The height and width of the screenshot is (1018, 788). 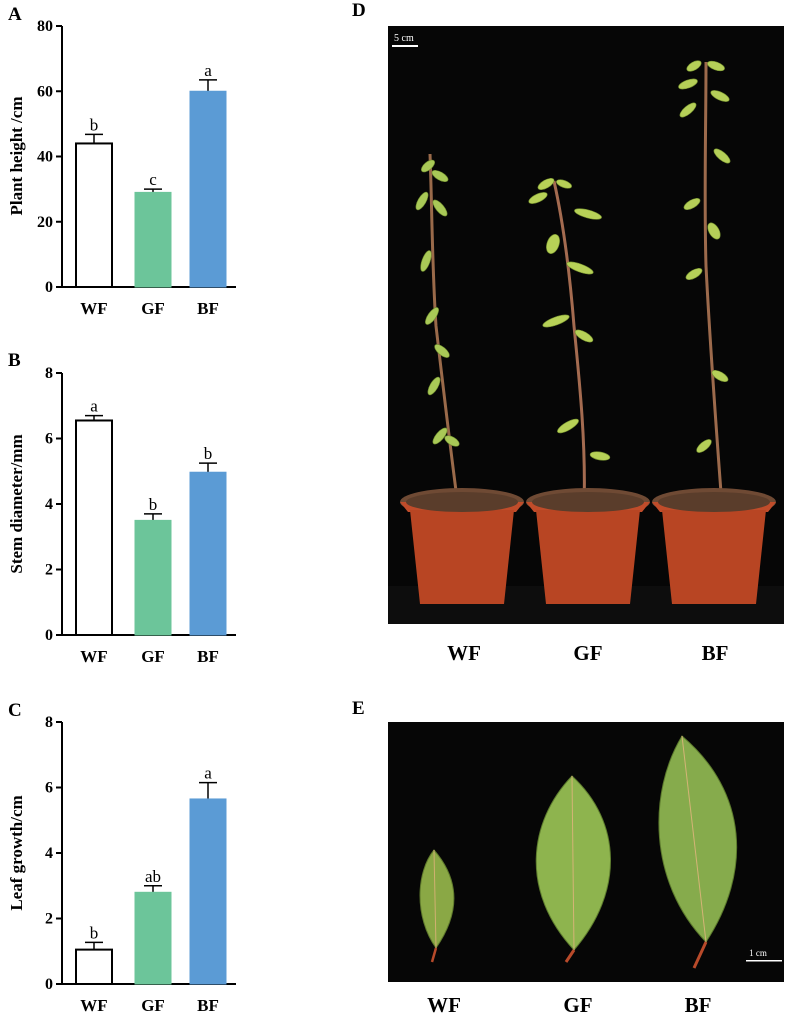 What do you see at coordinates (715, 653) in the screenshot?
I see `photo-d-label-bf: BF` at bounding box center [715, 653].